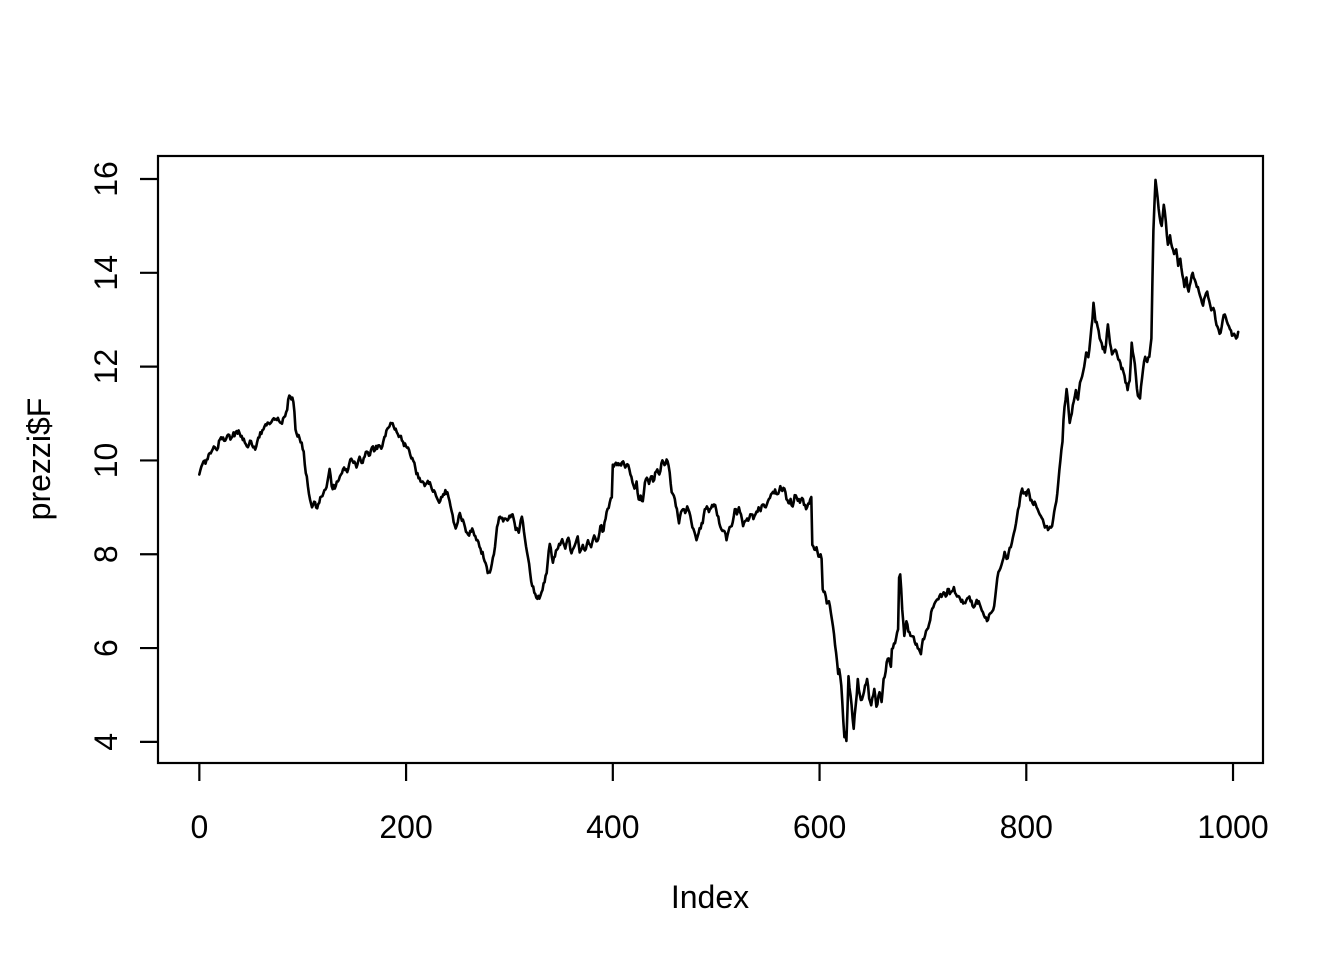 This screenshot has height=960, width=1344. What do you see at coordinates (106, 179) in the screenshot?
I see `y-tick-label: 16` at bounding box center [106, 179].